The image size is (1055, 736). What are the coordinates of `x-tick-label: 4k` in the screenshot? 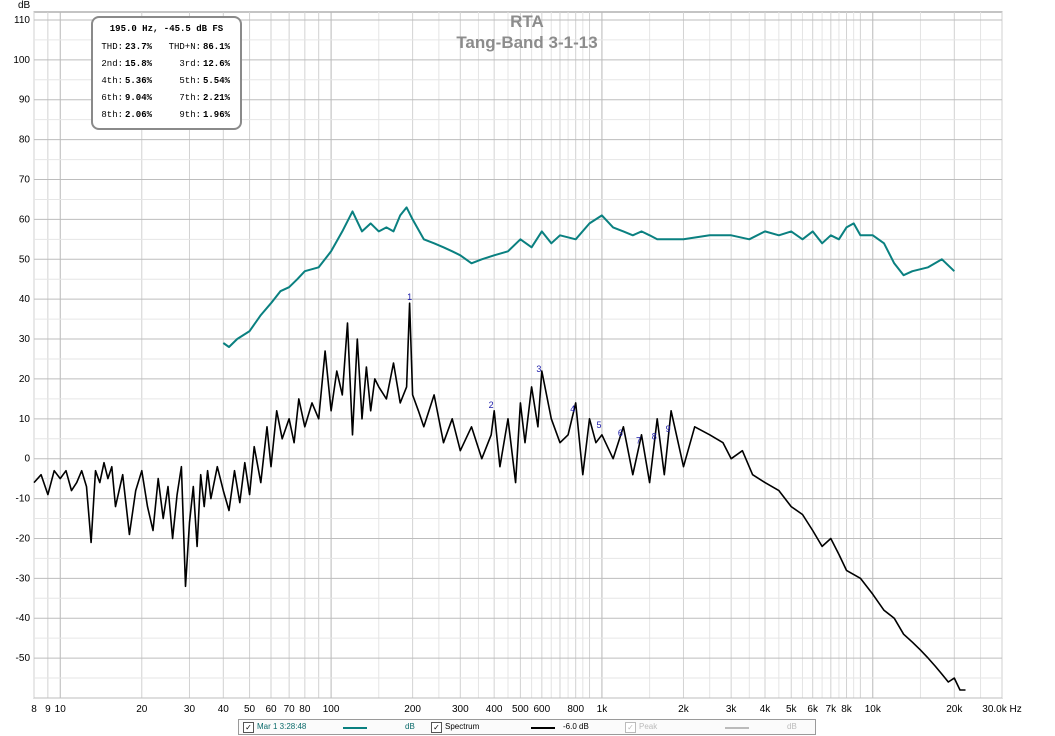 It's located at (766, 709).